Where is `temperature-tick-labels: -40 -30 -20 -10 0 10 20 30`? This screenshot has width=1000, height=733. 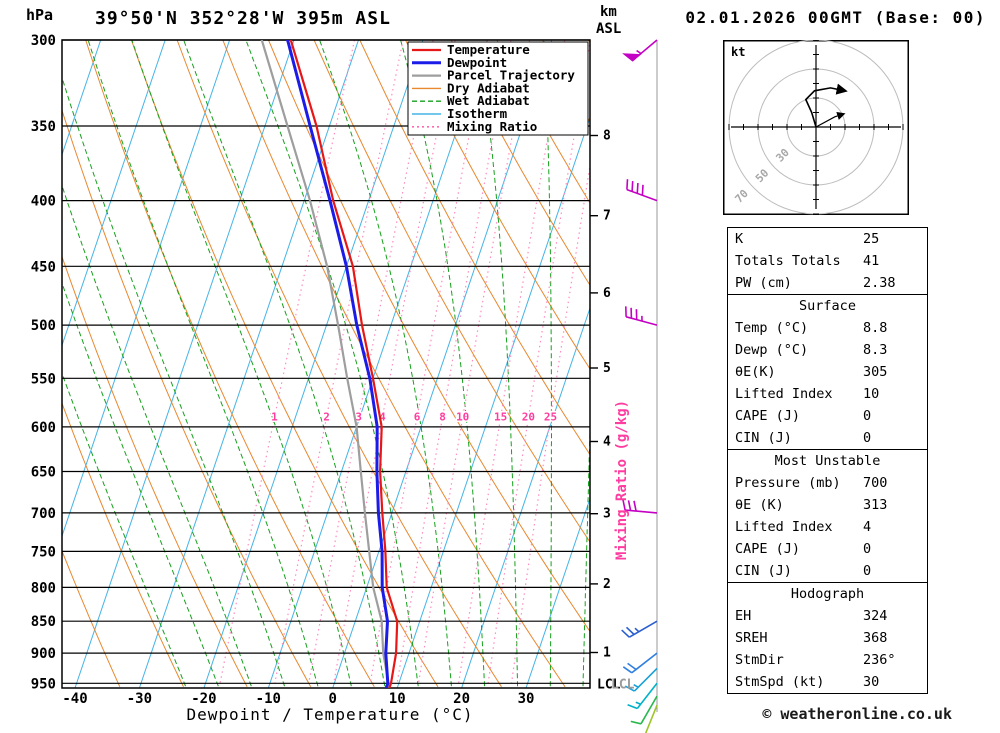 temperature-tick-labels: -40 -30 -20 -10 0 10 20 30 is located at coordinates (298, 699).